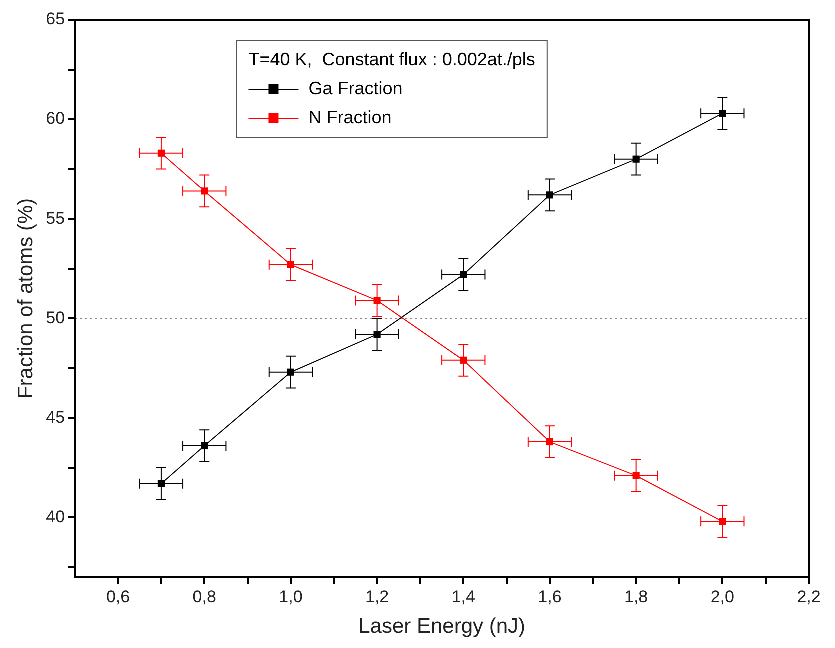 Image resolution: width=835 pixels, height=648 pixels. Describe the element at coordinates (550, 596) in the screenshot. I see `x-tick-label: 1,6` at that location.